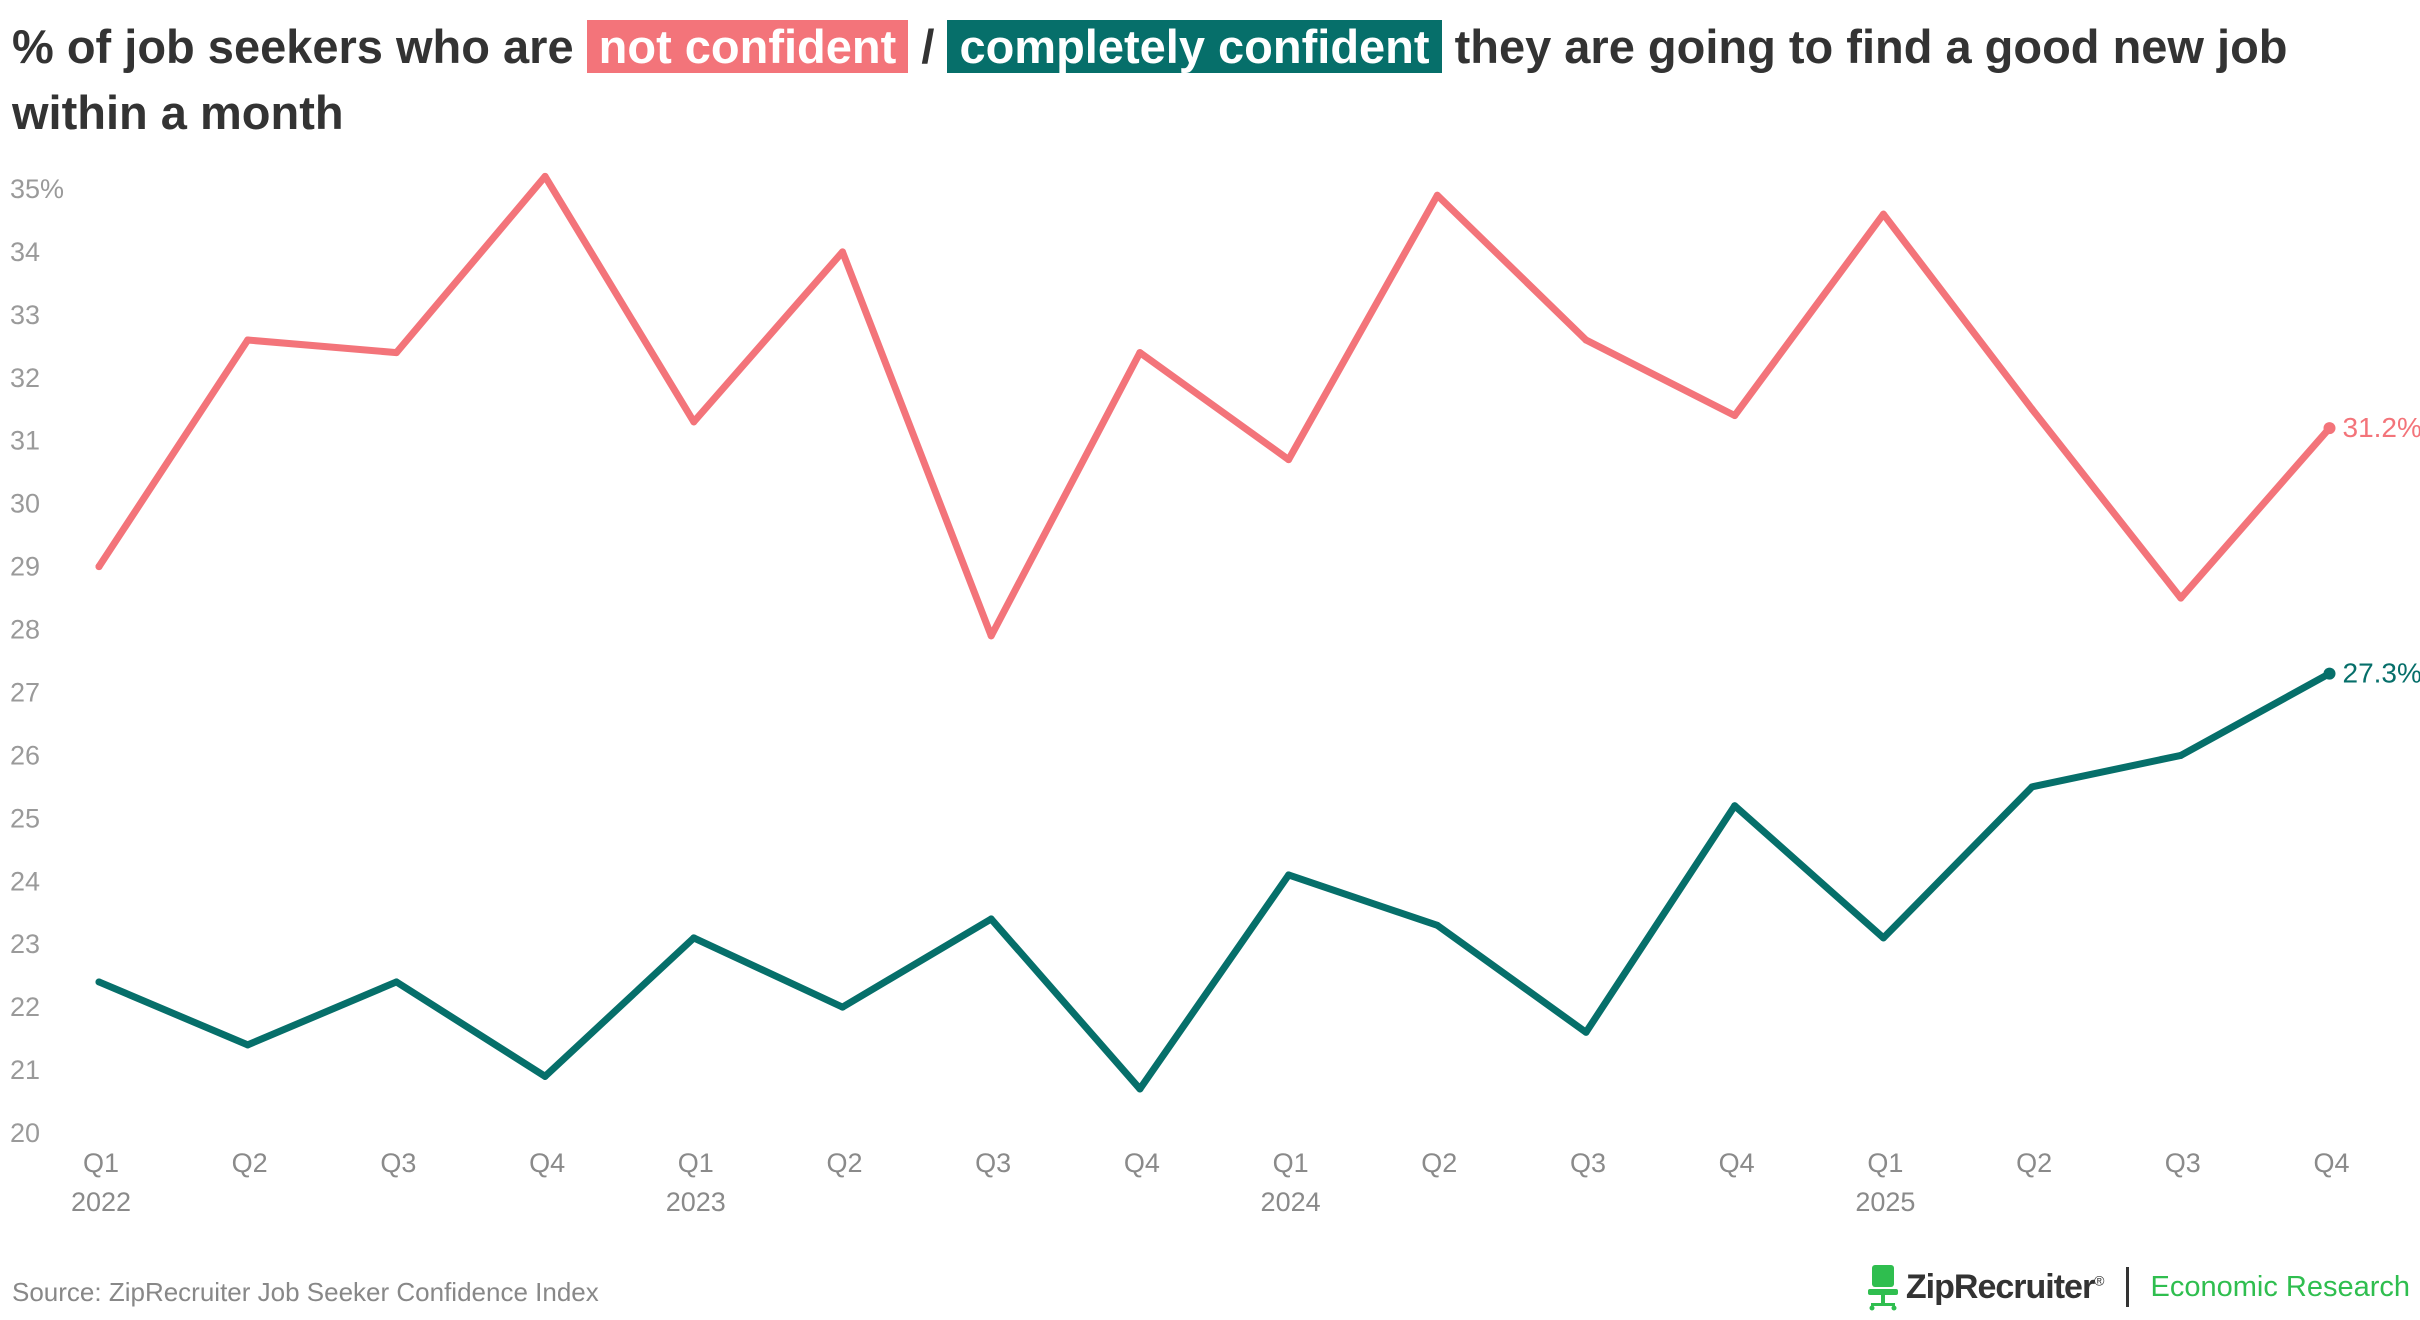  I want to click on y-tick-label: 32, so click(25, 378).